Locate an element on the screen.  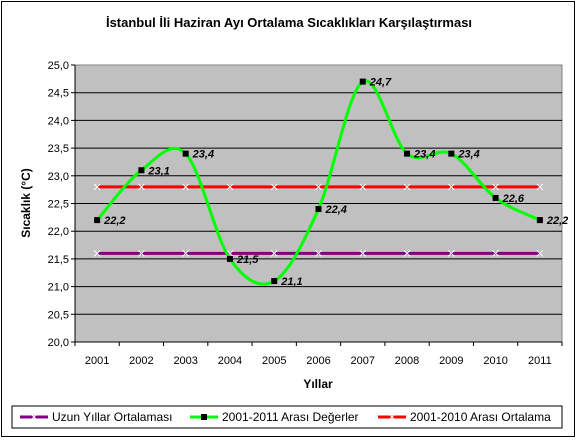
legend-label: Uzun Yıllar Ortalaması is located at coordinates (112, 417).